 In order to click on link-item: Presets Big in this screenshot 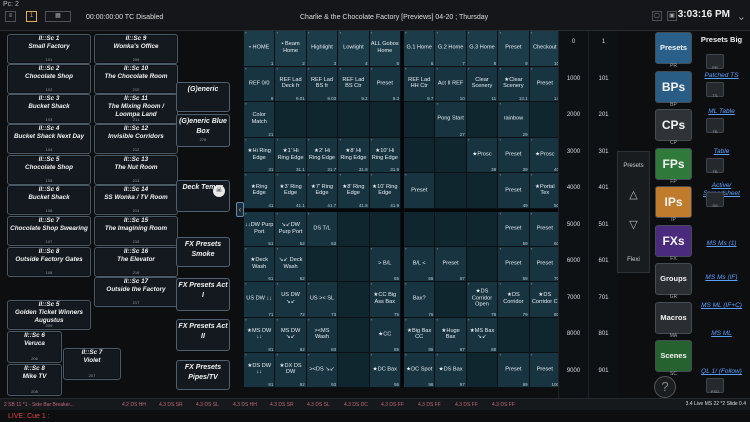, I will do `click(721, 40)`.